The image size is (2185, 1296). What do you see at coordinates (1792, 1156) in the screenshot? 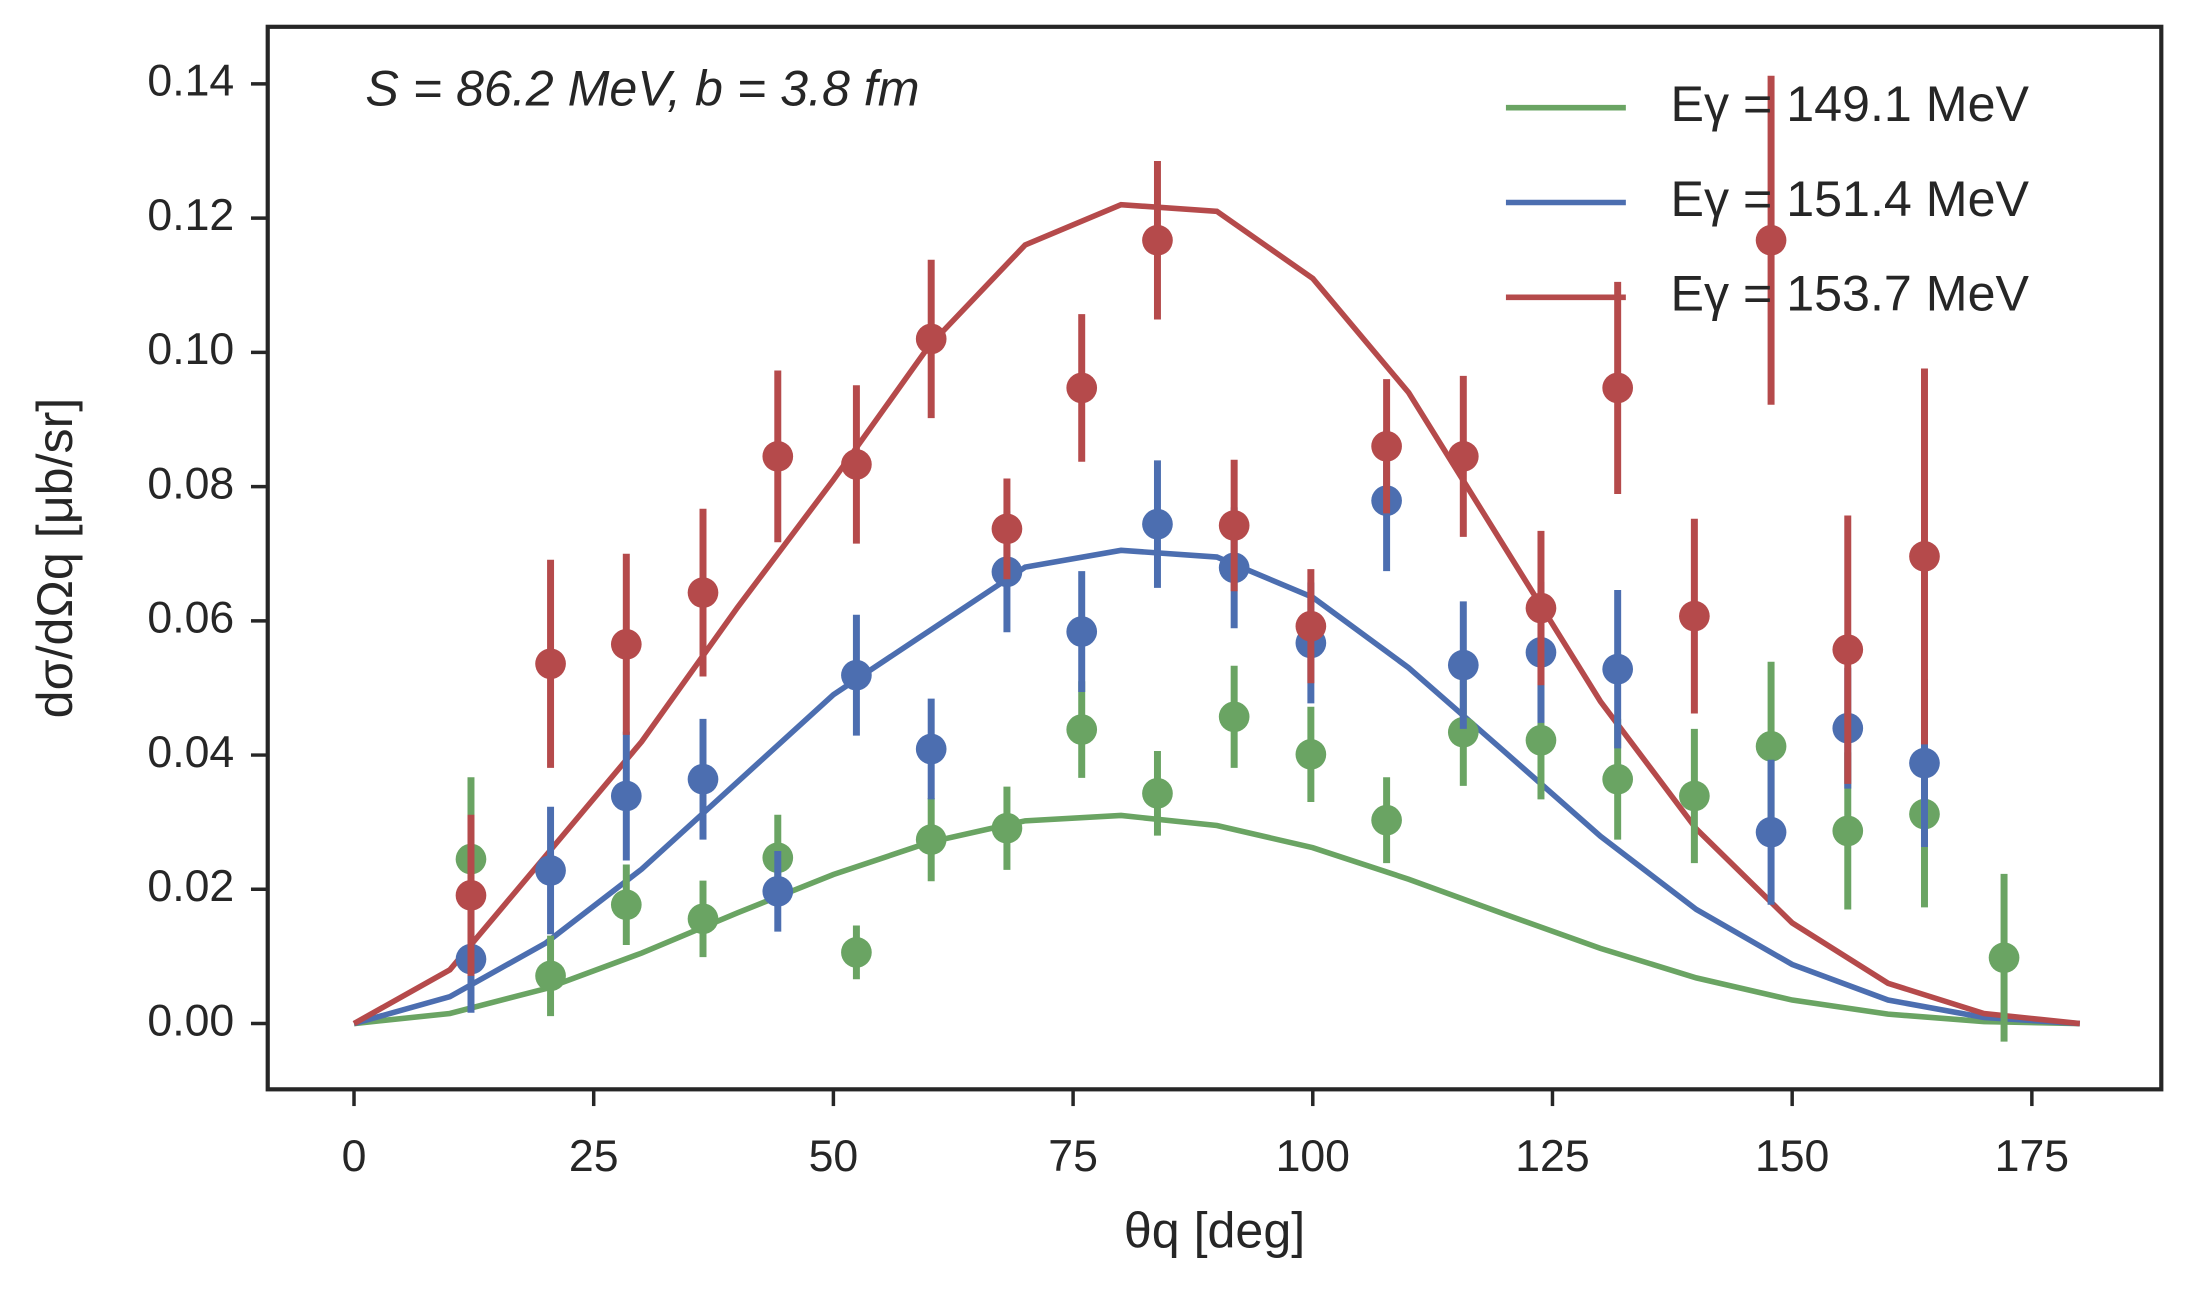
I see `x-tick-label: 150` at bounding box center [1792, 1156].